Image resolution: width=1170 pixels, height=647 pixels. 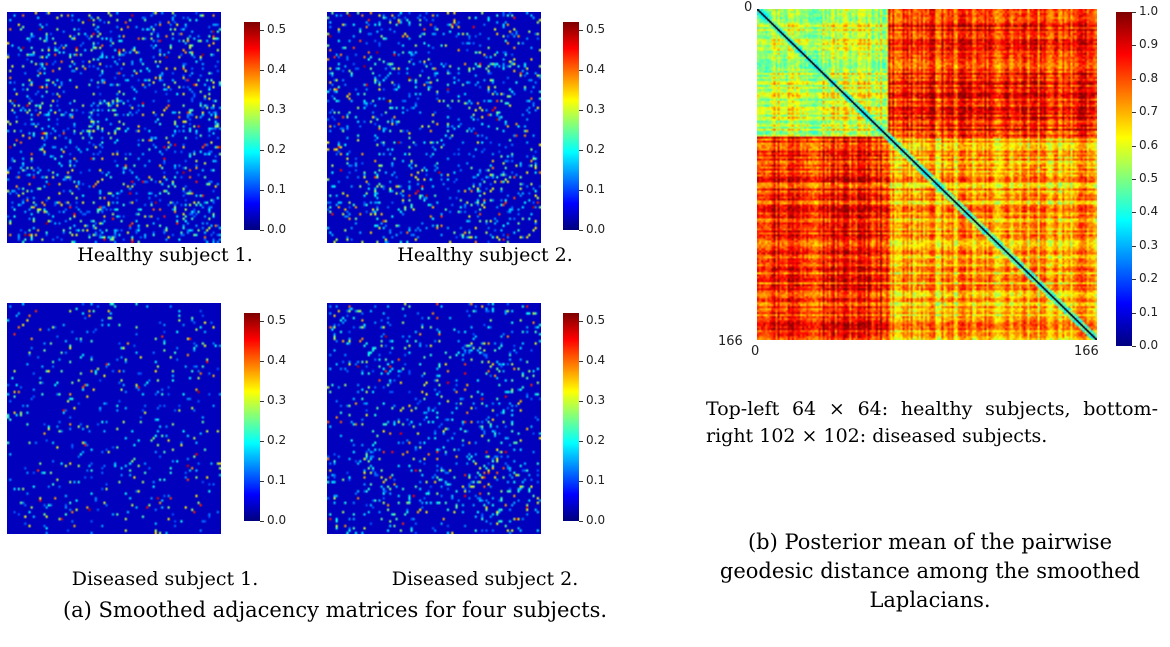 What do you see at coordinates (485, 579) in the screenshot?
I see `subplot-title-diseased-2: Diseased subject 2.` at bounding box center [485, 579].